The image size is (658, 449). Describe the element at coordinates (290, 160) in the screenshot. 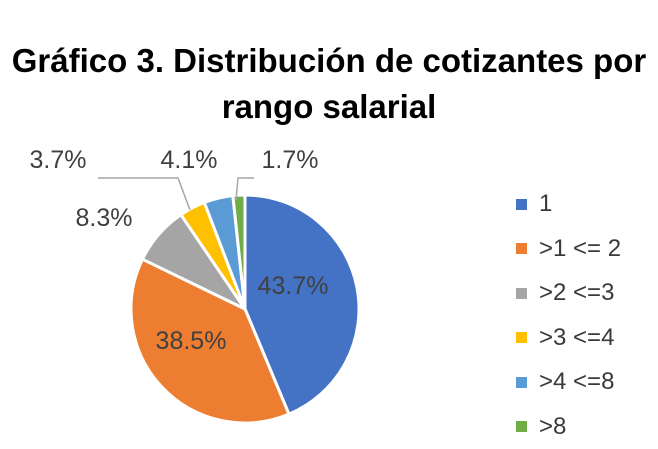

I see `data-label-6: 1.7%` at that location.